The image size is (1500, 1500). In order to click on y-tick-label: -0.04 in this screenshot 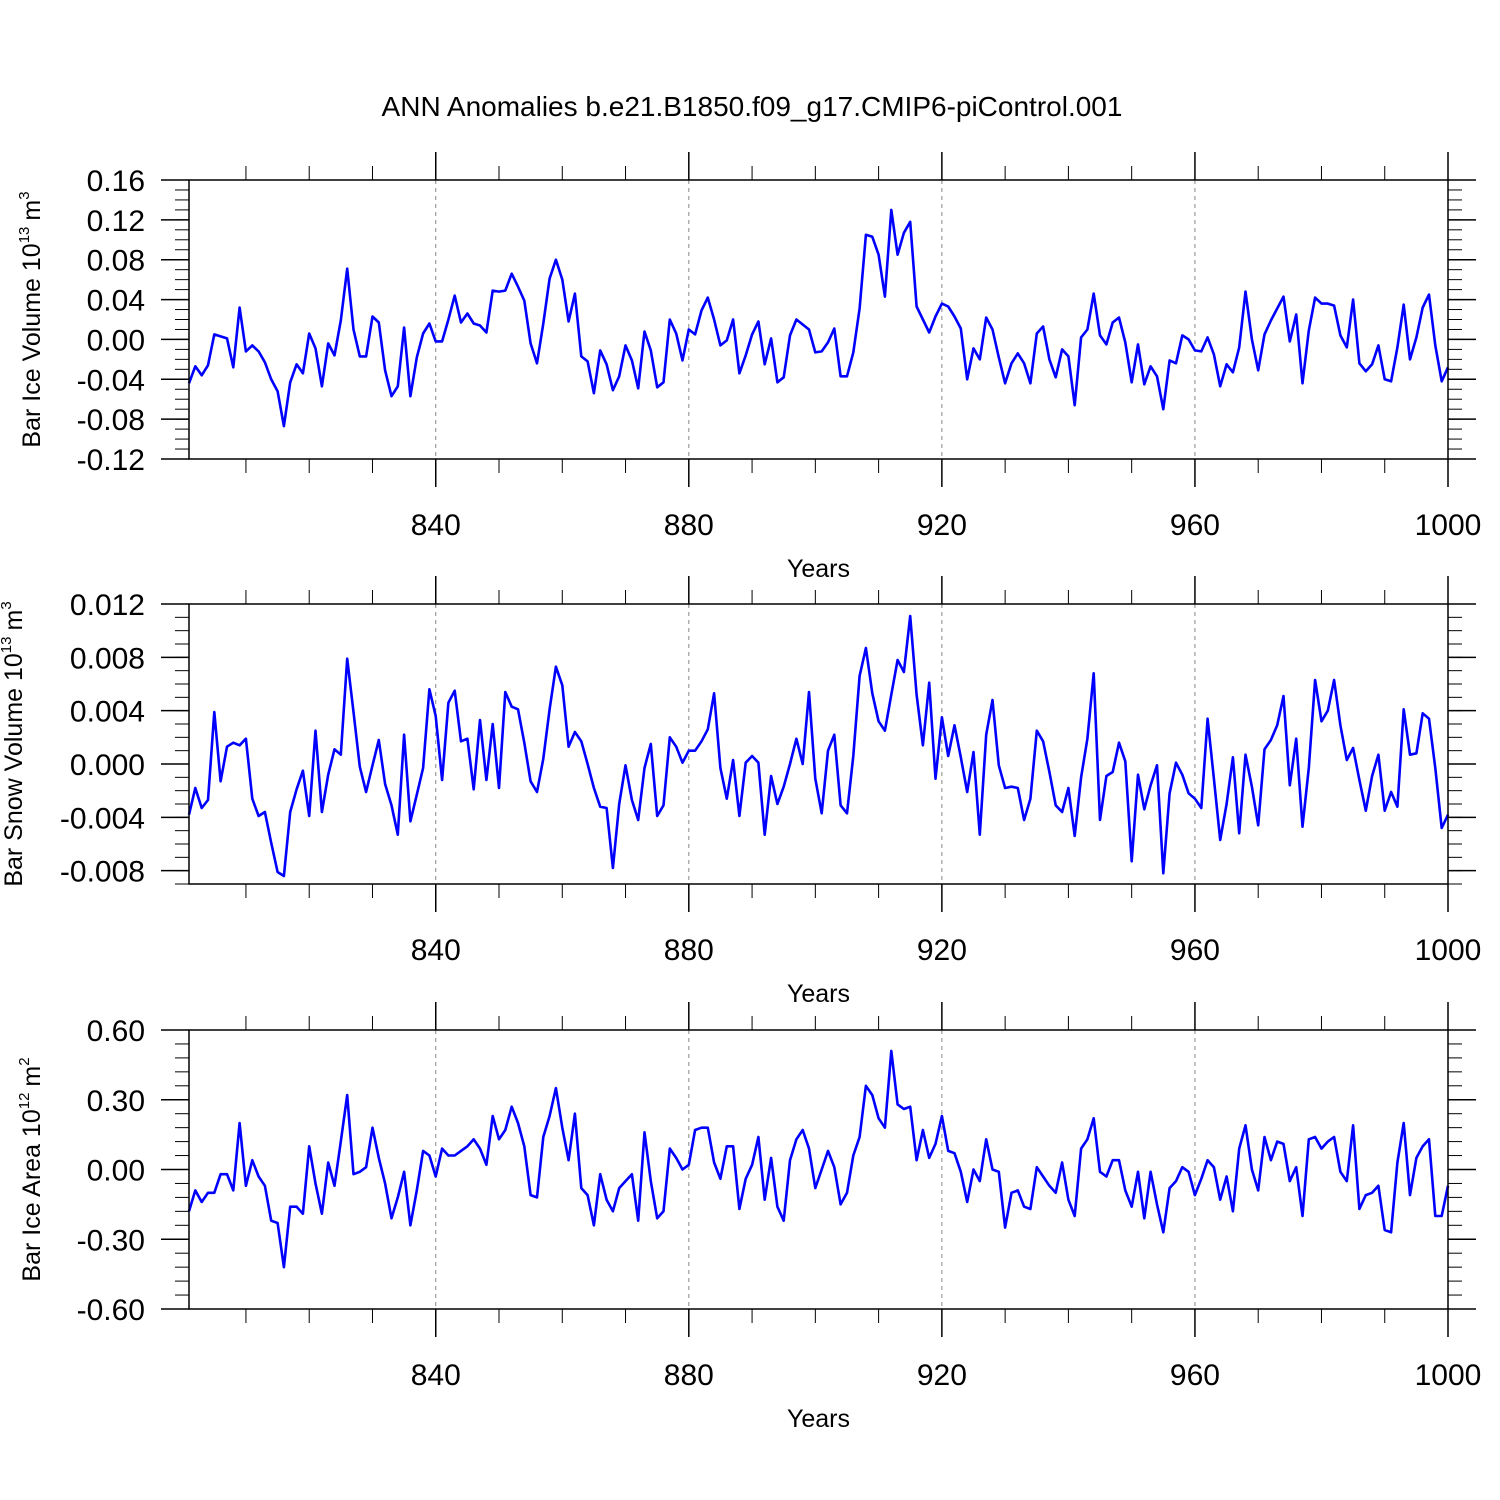, I will do `click(111, 380)`.